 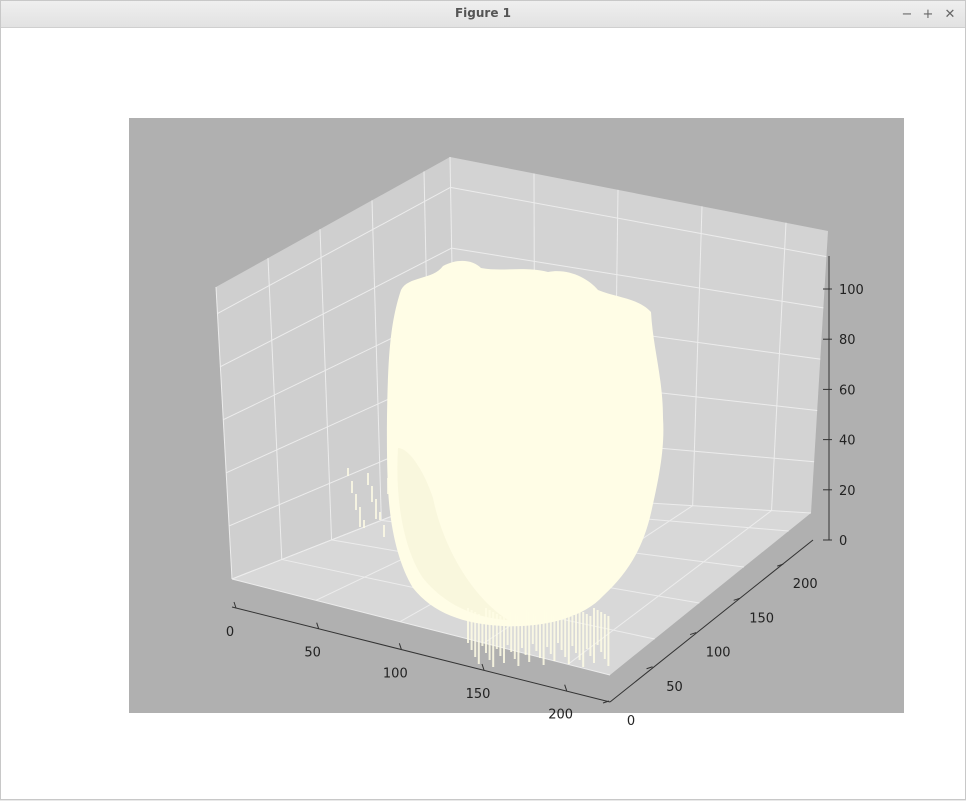 I want to click on surface-body, so click(x=525, y=443).